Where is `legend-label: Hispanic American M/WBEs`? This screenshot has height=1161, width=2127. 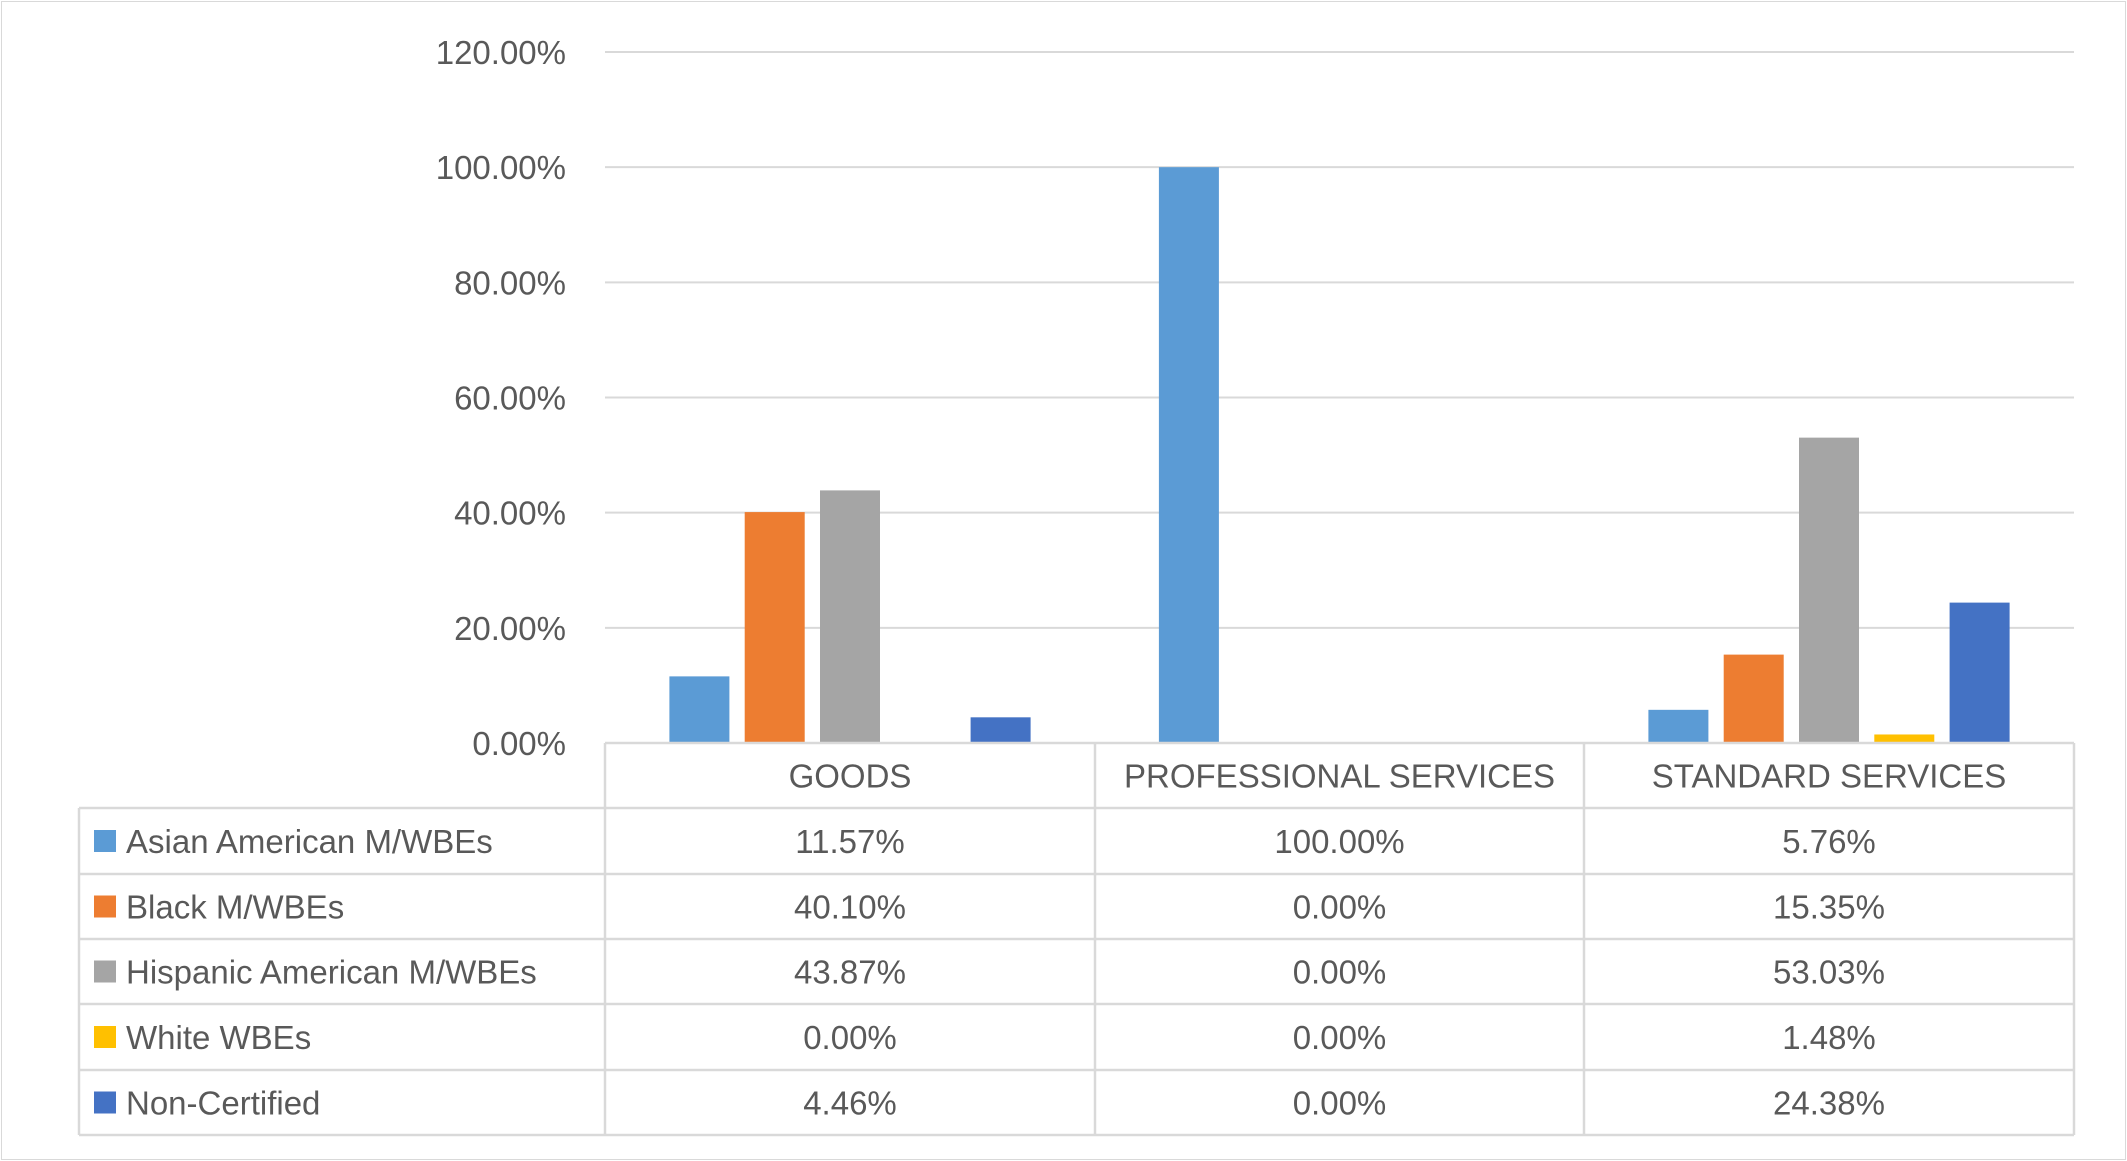 legend-label: Hispanic American M/WBEs is located at coordinates (331, 972).